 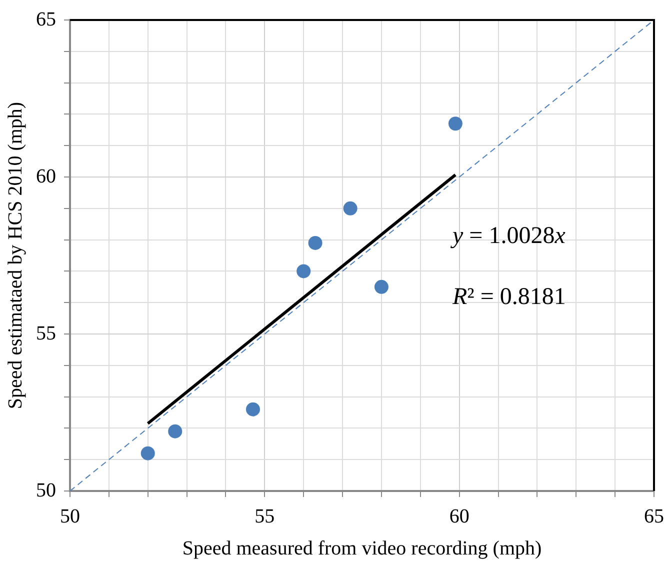 What do you see at coordinates (654, 516) in the screenshot?
I see `x-tick-label: 65` at bounding box center [654, 516].